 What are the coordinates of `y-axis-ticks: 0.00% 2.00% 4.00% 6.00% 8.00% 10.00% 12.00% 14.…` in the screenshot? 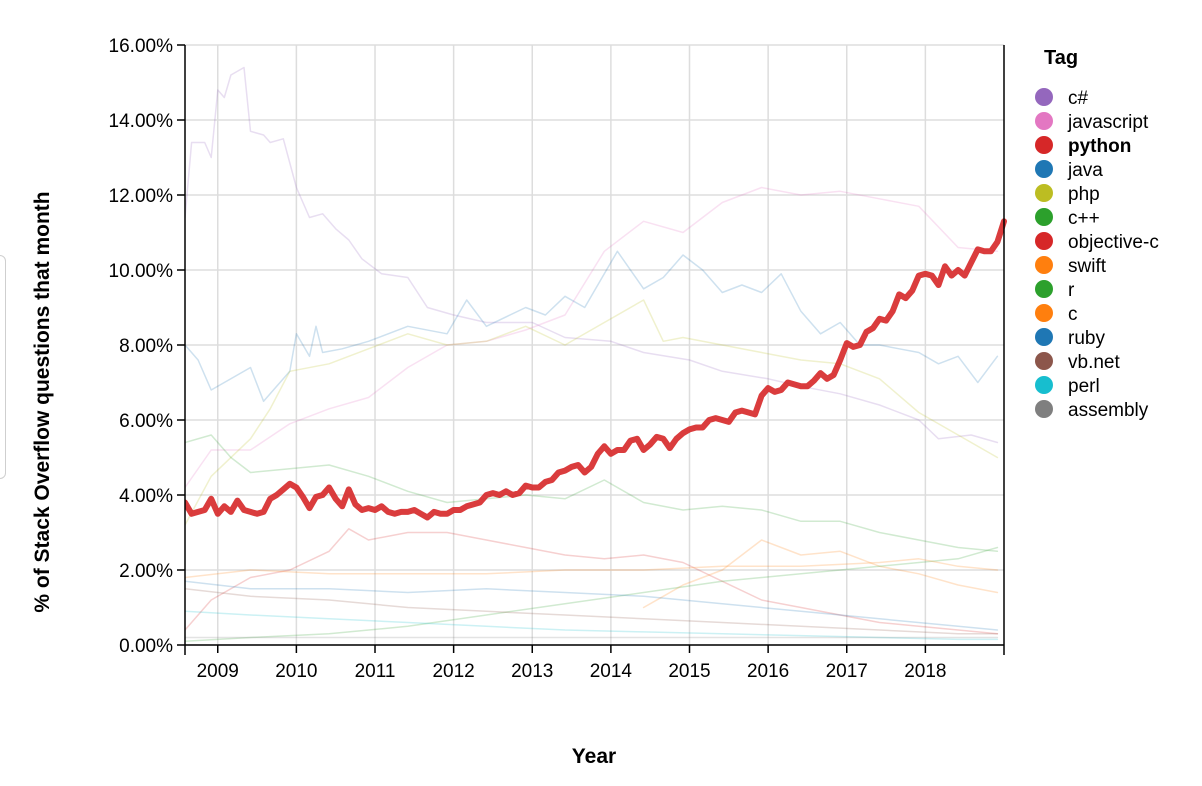 It's located at (147, 346).